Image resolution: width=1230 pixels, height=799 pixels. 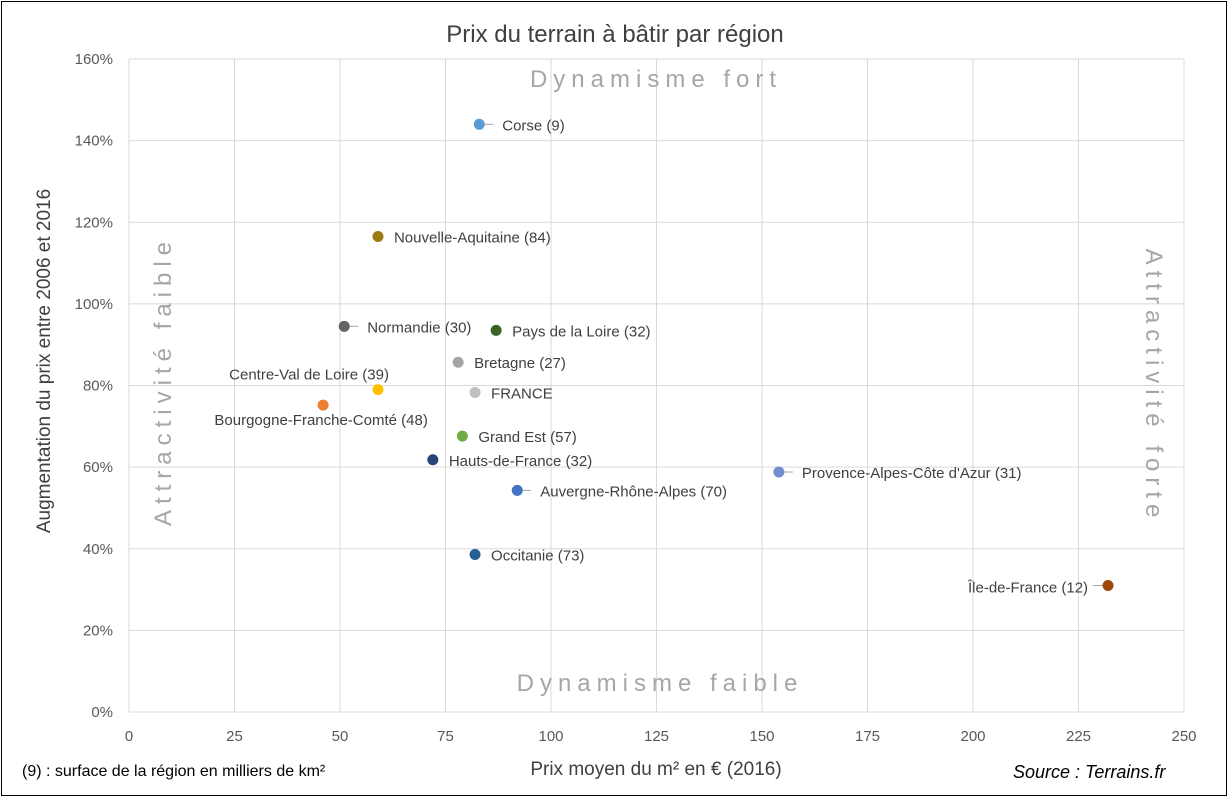 What do you see at coordinates (309, 375) in the screenshot?
I see `data-label: Centre-Val de Loire (39)` at bounding box center [309, 375].